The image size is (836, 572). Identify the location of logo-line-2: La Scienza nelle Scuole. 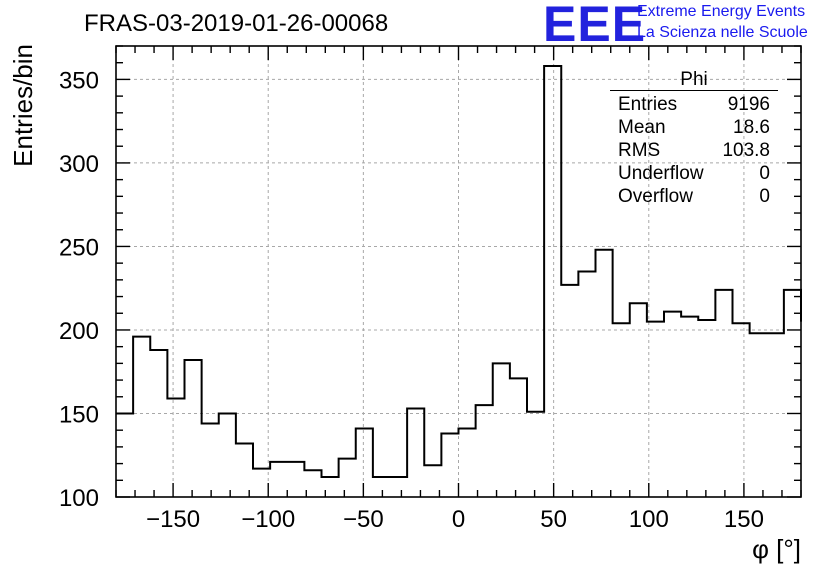
(722, 32).